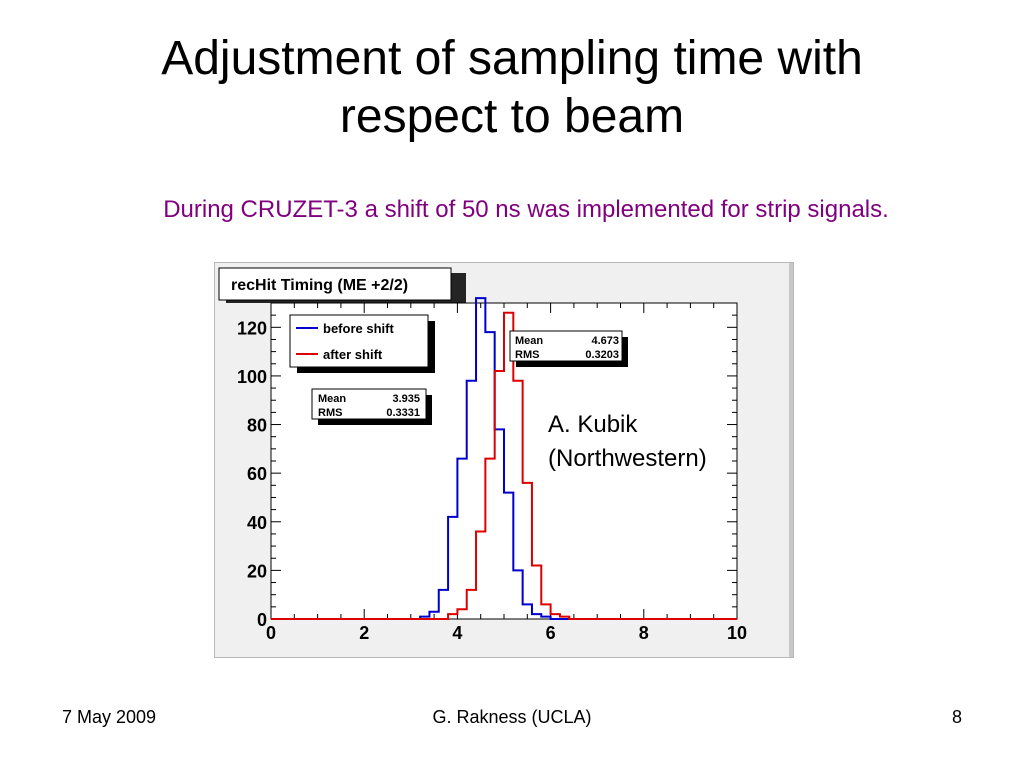 The height and width of the screenshot is (768, 1024). What do you see at coordinates (271, 633) in the screenshot?
I see `x-tick-label: 0` at bounding box center [271, 633].